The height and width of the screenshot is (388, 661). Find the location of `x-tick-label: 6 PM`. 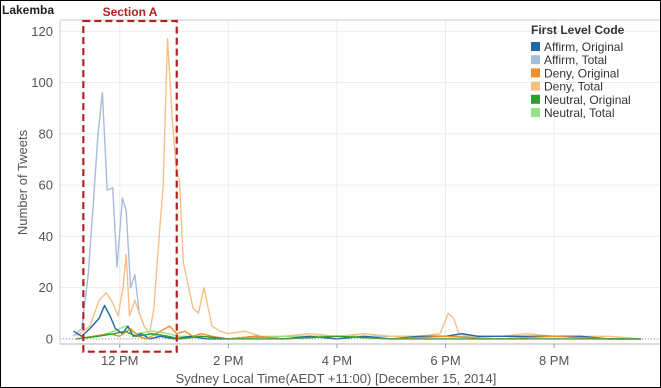

x-tick-label: 6 PM is located at coordinates (445, 360).